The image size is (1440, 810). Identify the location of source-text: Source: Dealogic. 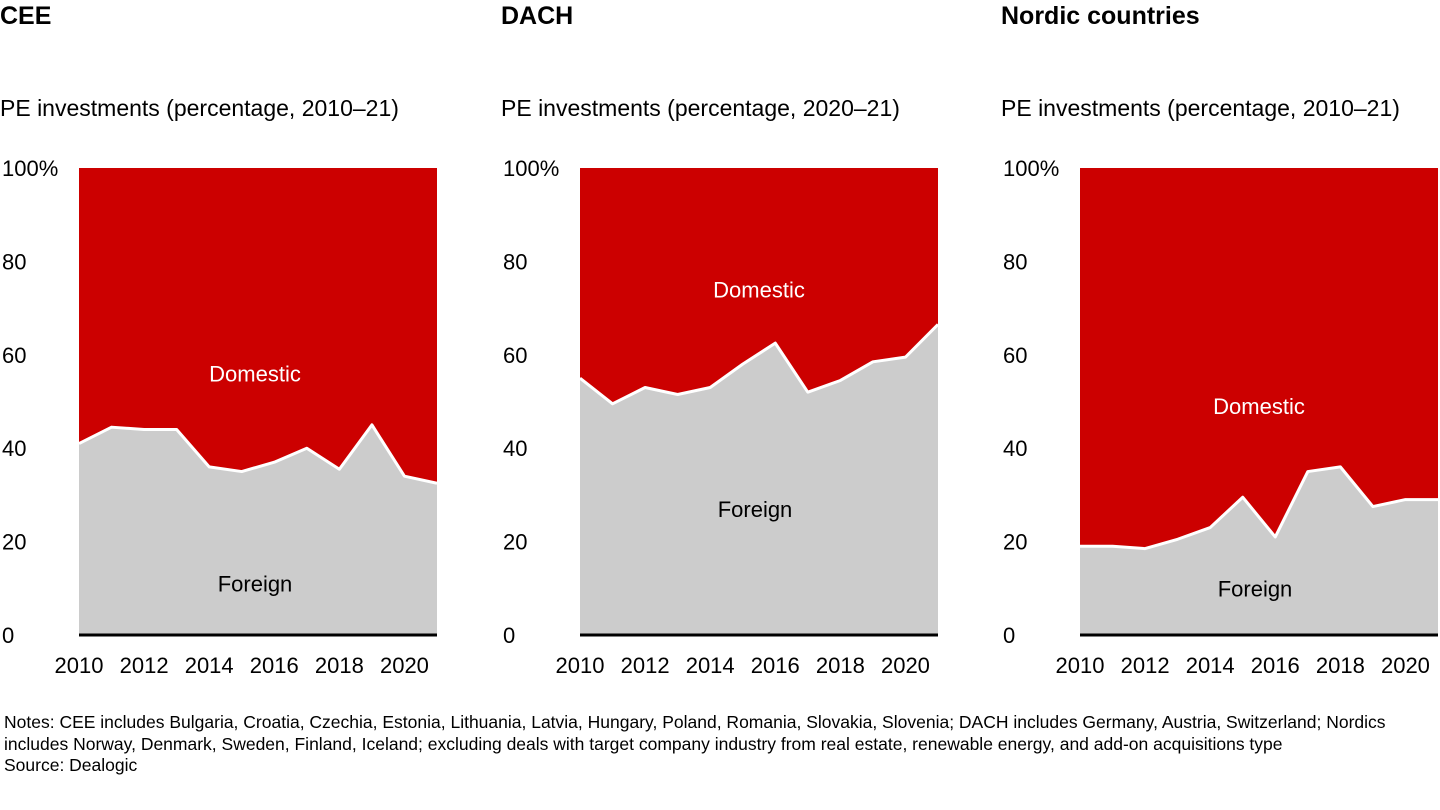
(71, 765).